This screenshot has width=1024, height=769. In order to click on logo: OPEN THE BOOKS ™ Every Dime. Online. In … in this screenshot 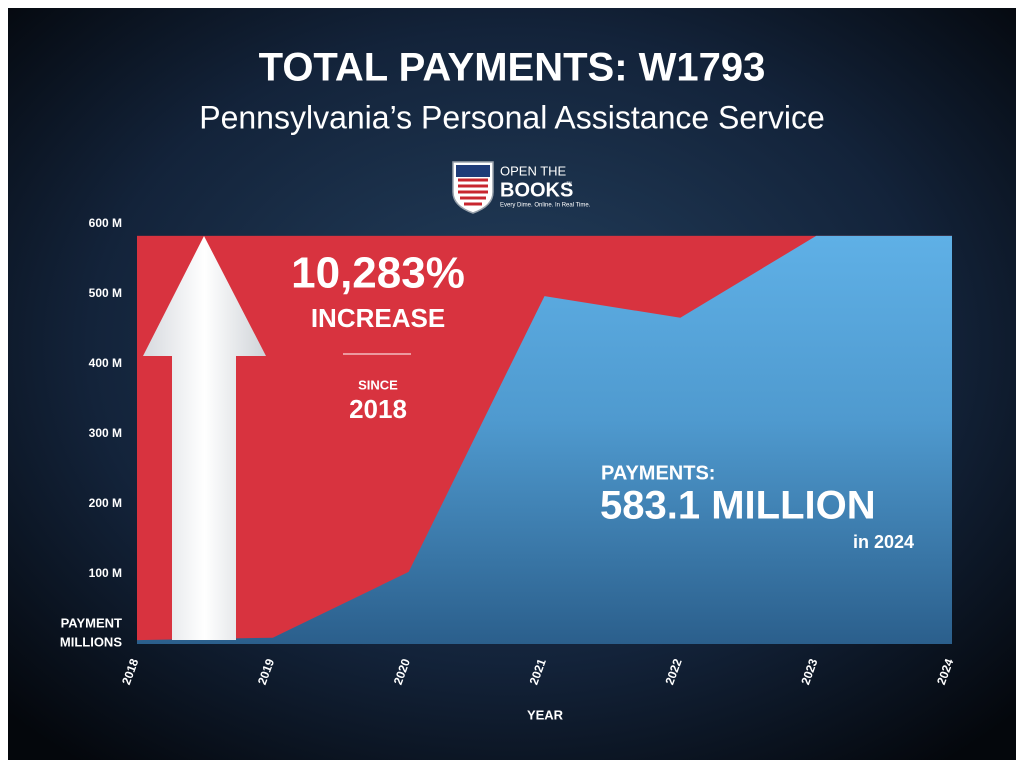, I will do `click(521, 187)`.